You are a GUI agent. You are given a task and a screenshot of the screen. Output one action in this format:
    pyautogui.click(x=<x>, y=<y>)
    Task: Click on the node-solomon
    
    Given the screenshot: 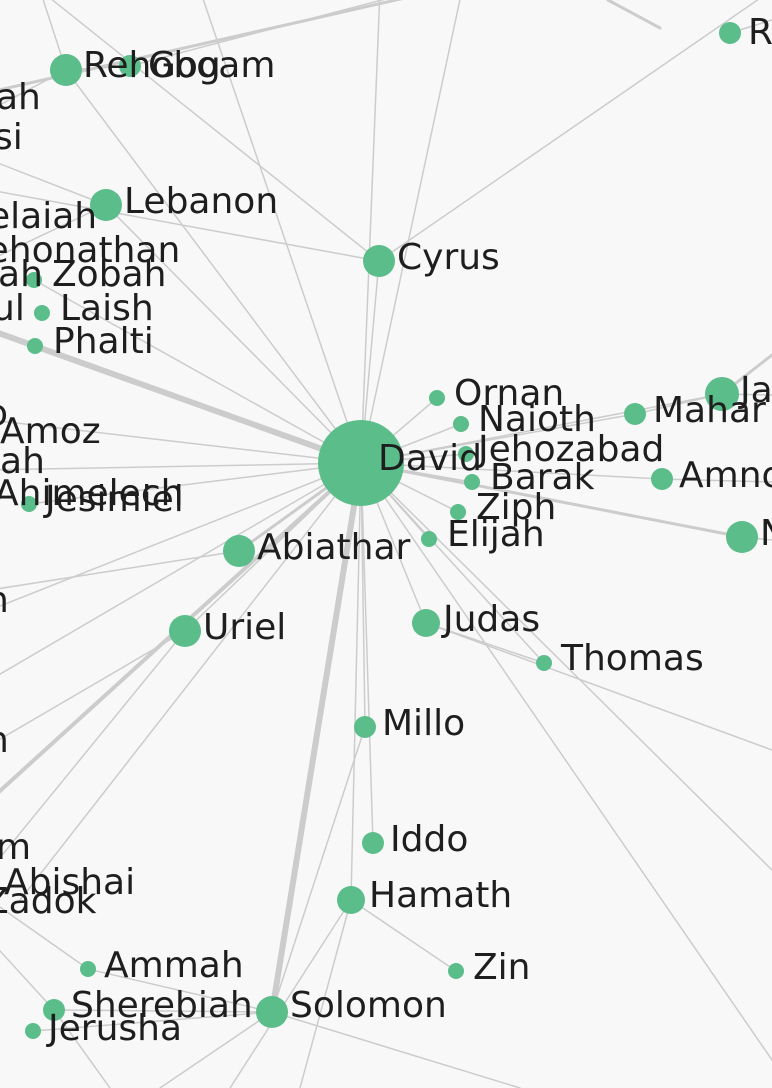 What is the action you would take?
    pyautogui.click(x=272, y=1012)
    